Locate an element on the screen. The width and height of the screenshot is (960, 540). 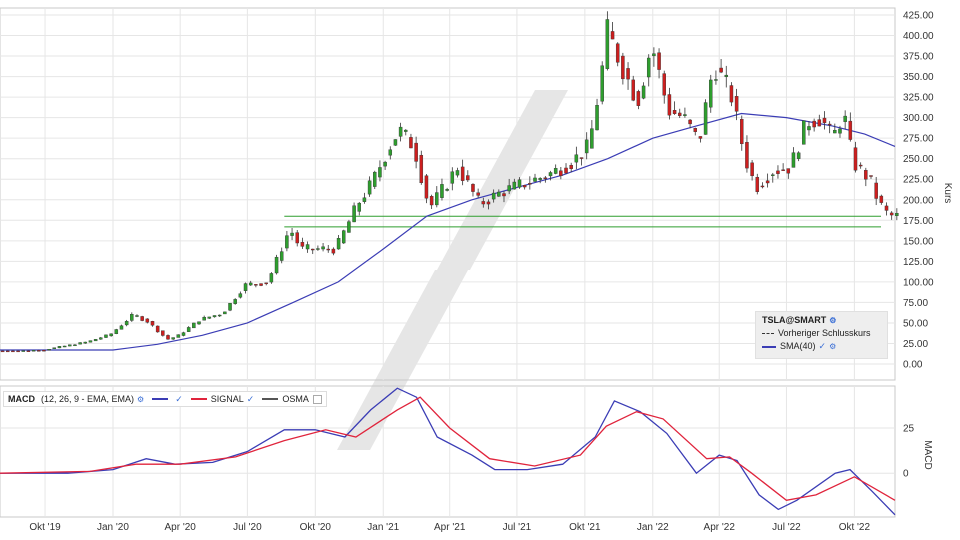
macd-line-swatch-icon is located at coordinates (160, 399).